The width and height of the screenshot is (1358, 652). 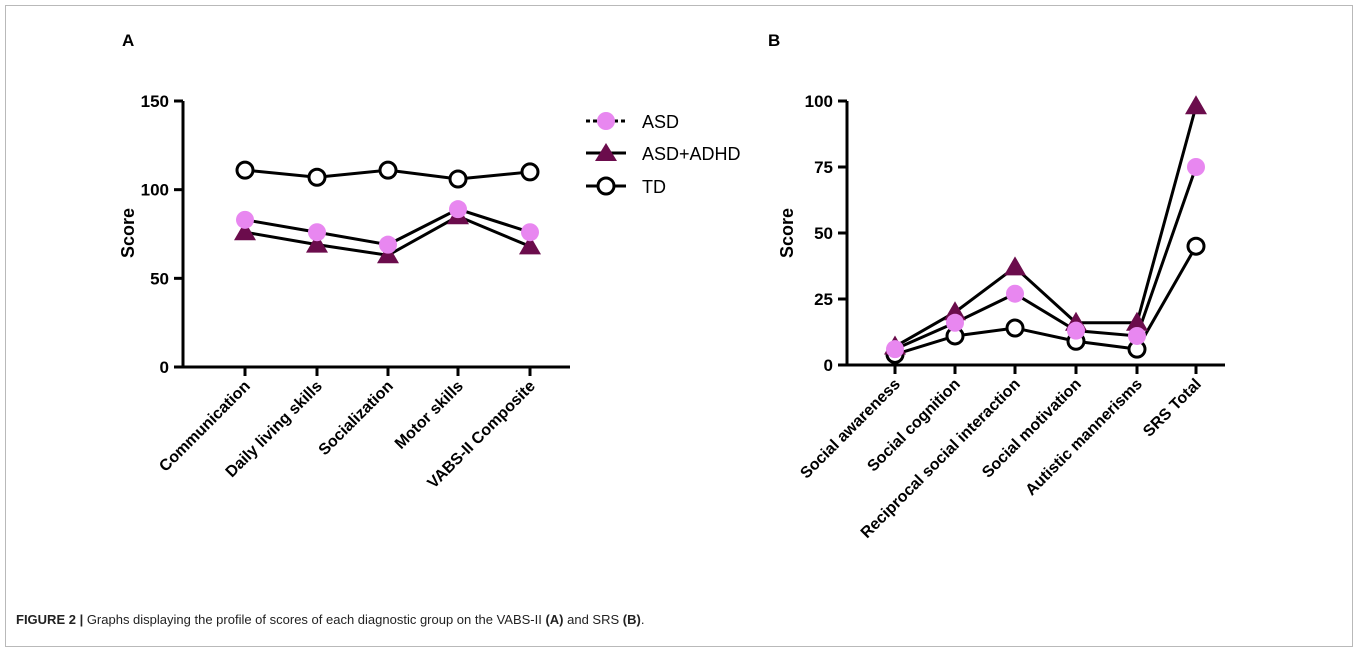 What do you see at coordinates (631, 619) in the screenshot?
I see `caption-panel-b-ref: (B)` at bounding box center [631, 619].